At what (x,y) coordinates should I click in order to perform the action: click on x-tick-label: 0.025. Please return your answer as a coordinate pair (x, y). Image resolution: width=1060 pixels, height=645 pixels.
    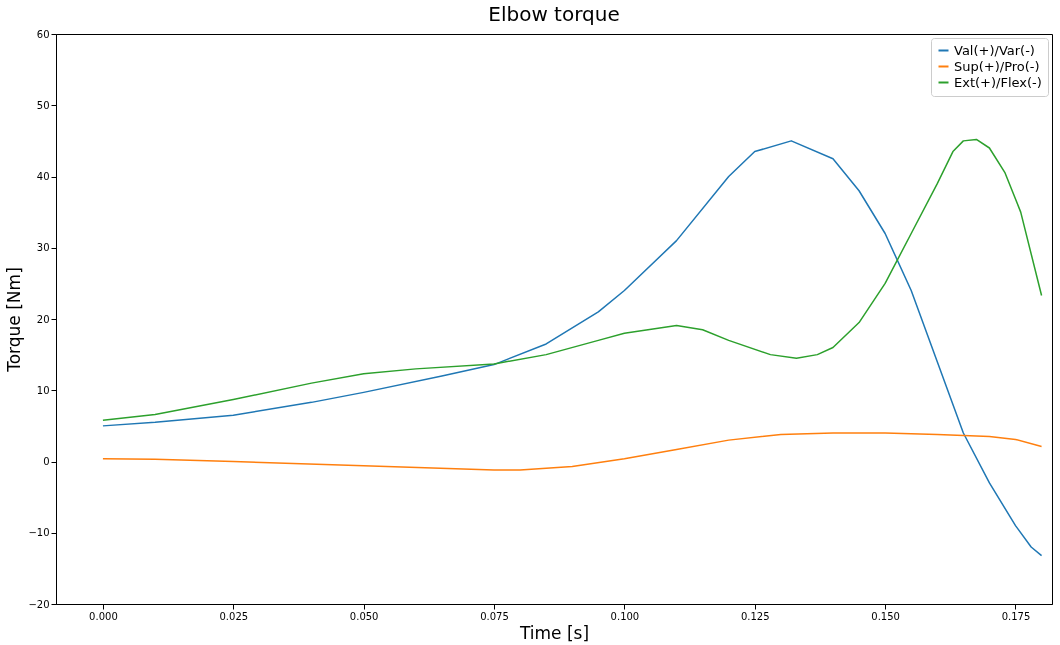
    Looking at the image, I should click on (234, 616).